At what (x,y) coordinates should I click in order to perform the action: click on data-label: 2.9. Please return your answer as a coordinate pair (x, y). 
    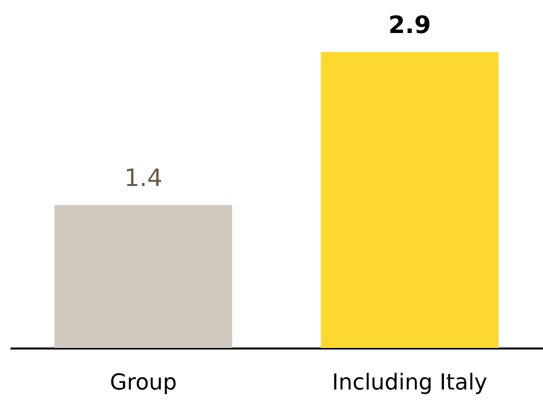
    Looking at the image, I should click on (409, 25).